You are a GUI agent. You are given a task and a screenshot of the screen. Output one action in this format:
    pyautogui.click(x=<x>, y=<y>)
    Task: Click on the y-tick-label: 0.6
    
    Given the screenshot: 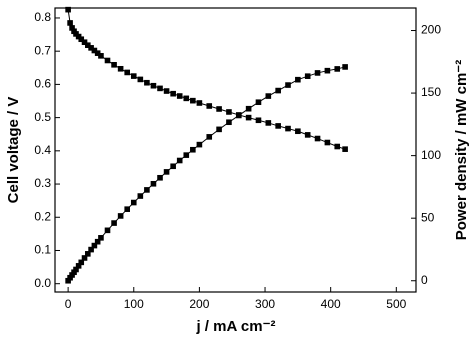 What is the action you would take?
    pyautogui.click(x=42, y=84)
    